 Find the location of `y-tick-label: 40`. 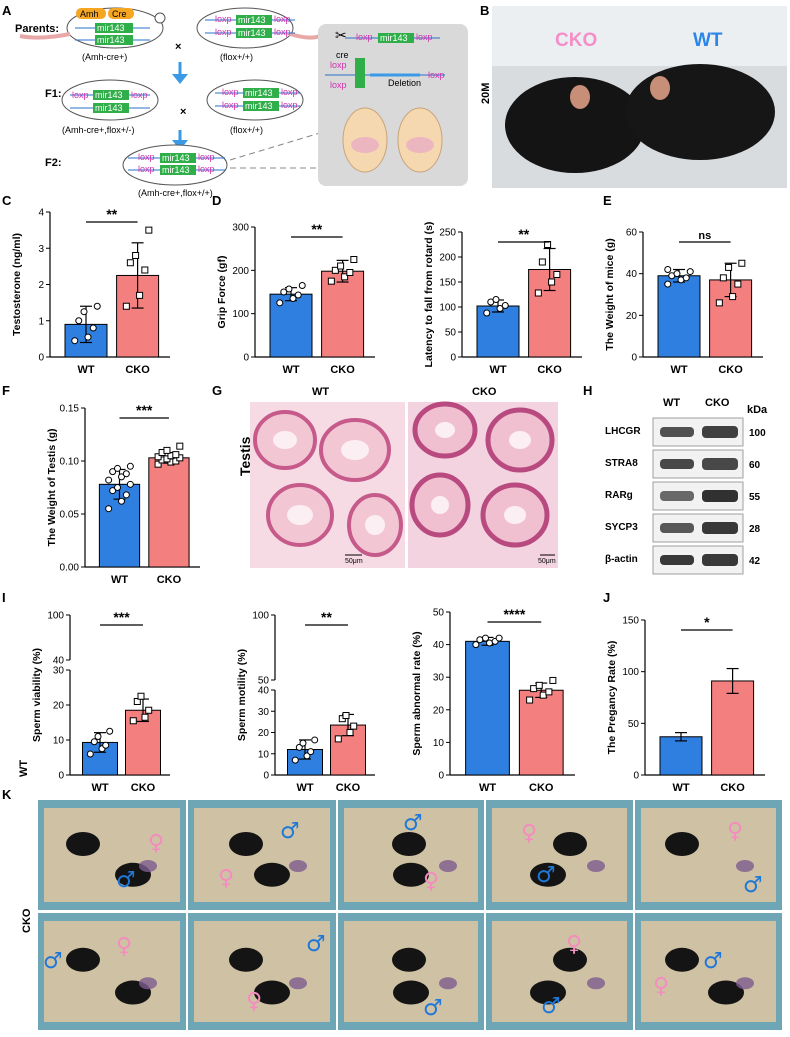

y-tick-label: 40 is located at coordinates (264, 691).